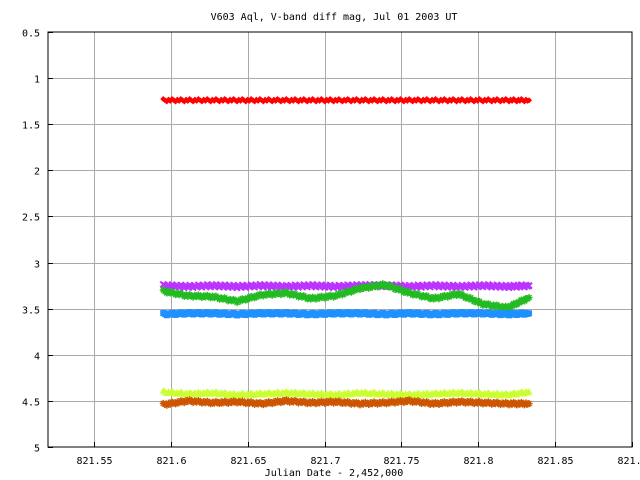  What do you see at coordinates (31, 311) in the screenshot?
I see `y-tick-label: 3.5` at bounding box center [31, 311].